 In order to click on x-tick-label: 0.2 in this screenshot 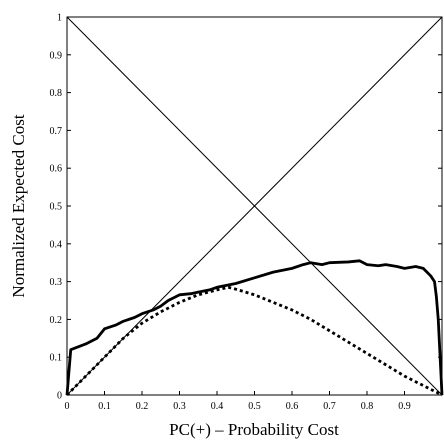, I will do `click(142, 406)`.